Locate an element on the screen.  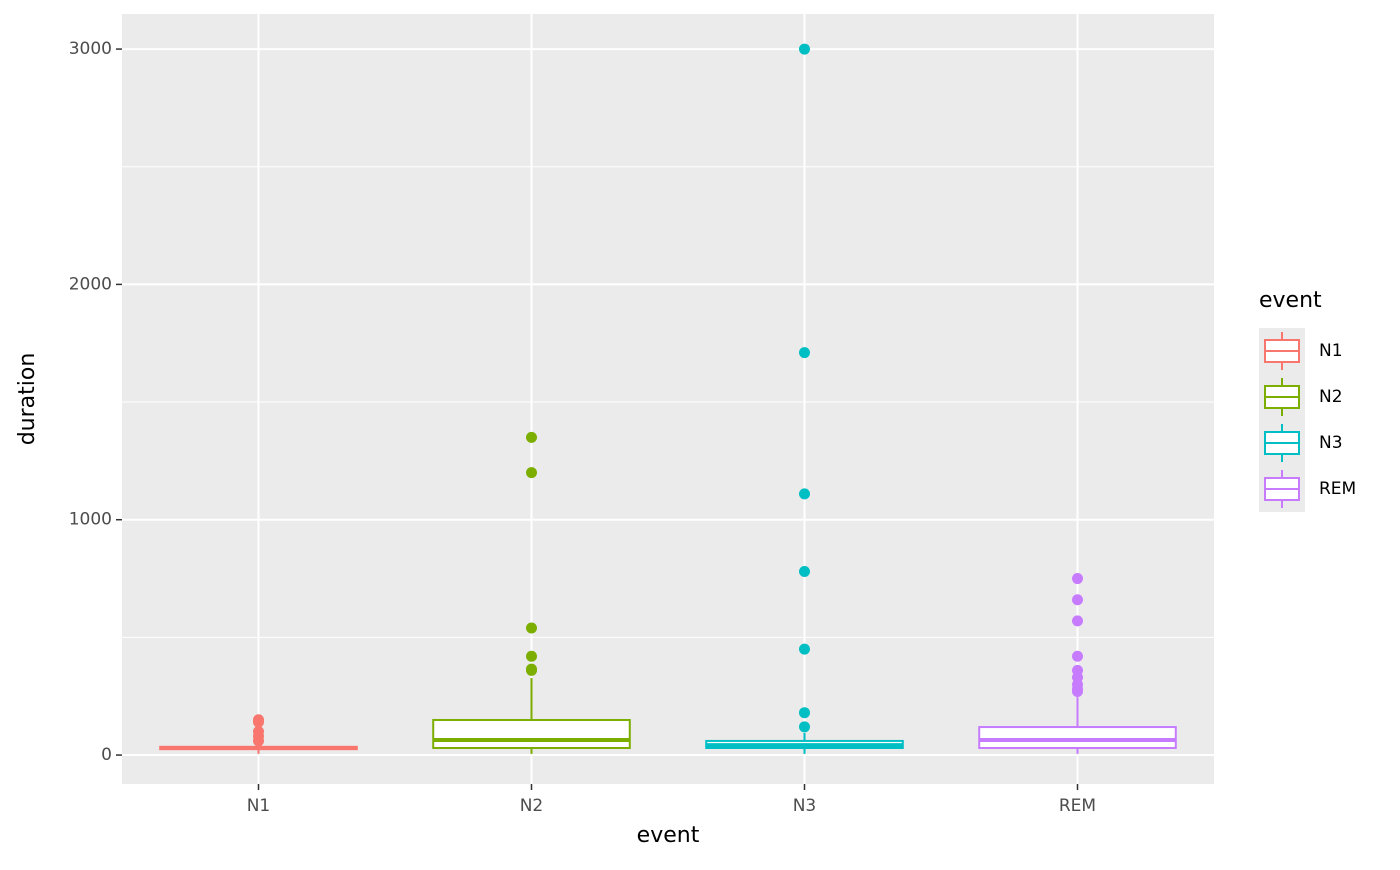
y-axis-title: duration is located at coordinates (27, 399).